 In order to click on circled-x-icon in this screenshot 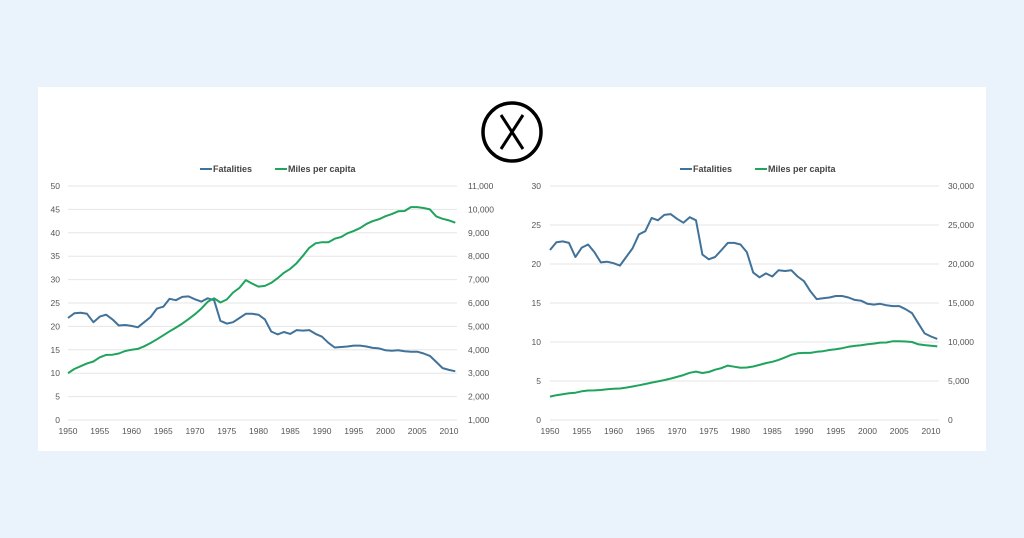, I will do `click(512, 132)`.